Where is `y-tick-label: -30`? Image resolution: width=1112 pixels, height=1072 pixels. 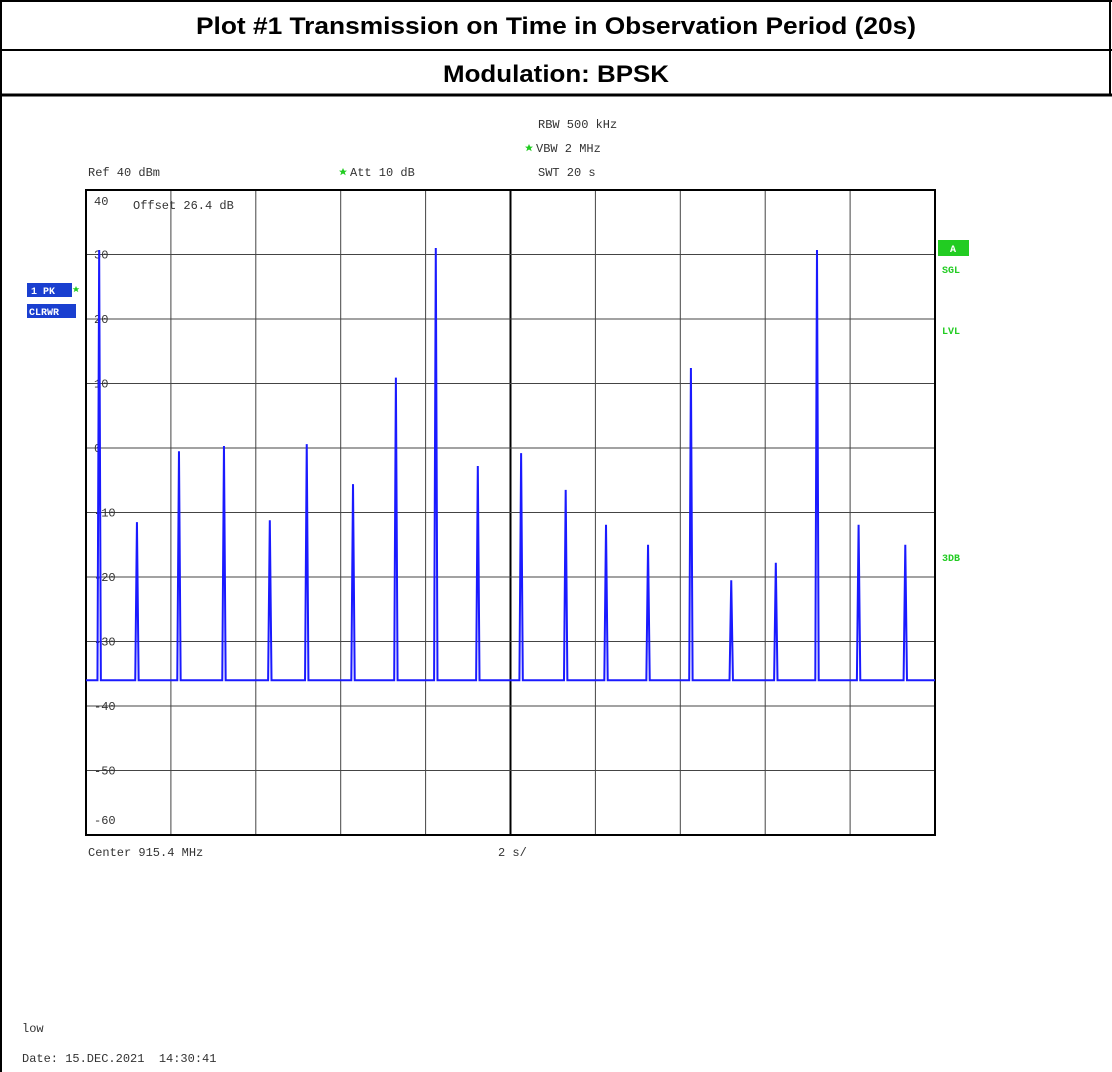 y-tick-label: -30 is located at coordinates (105, 643).